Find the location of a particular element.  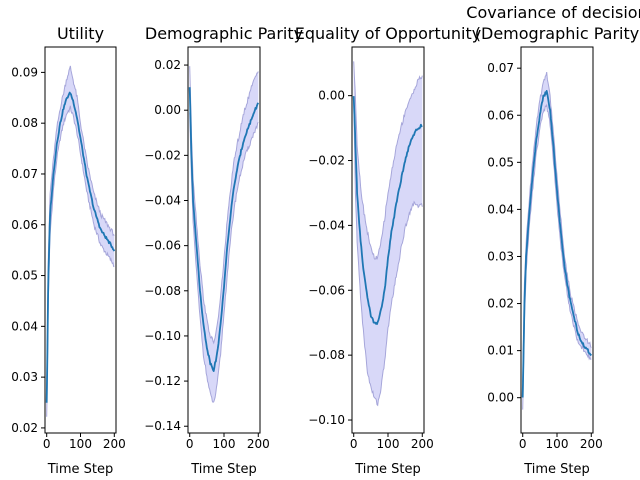

subplot-title: Utility is located at coordinates (80, 33).